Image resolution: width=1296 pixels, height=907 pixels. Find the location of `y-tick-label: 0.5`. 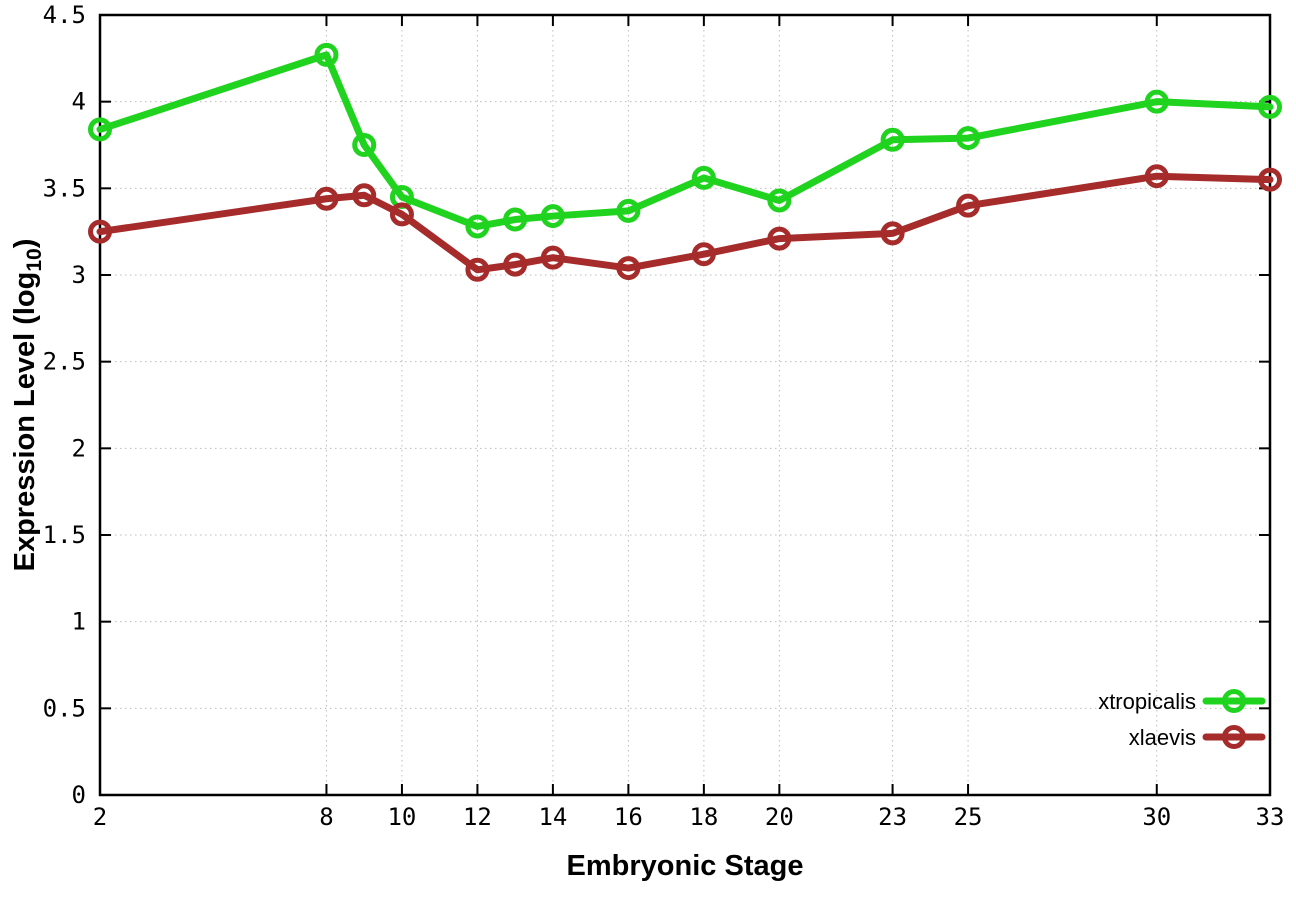

y-tick-label: 0.5 is located at coordinates (64, 708).